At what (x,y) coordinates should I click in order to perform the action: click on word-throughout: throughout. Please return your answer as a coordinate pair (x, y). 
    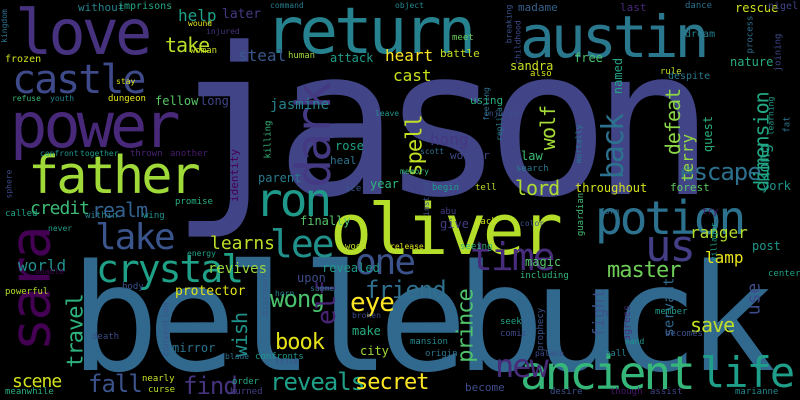
    Looking at the image, I should click on (611, 188).